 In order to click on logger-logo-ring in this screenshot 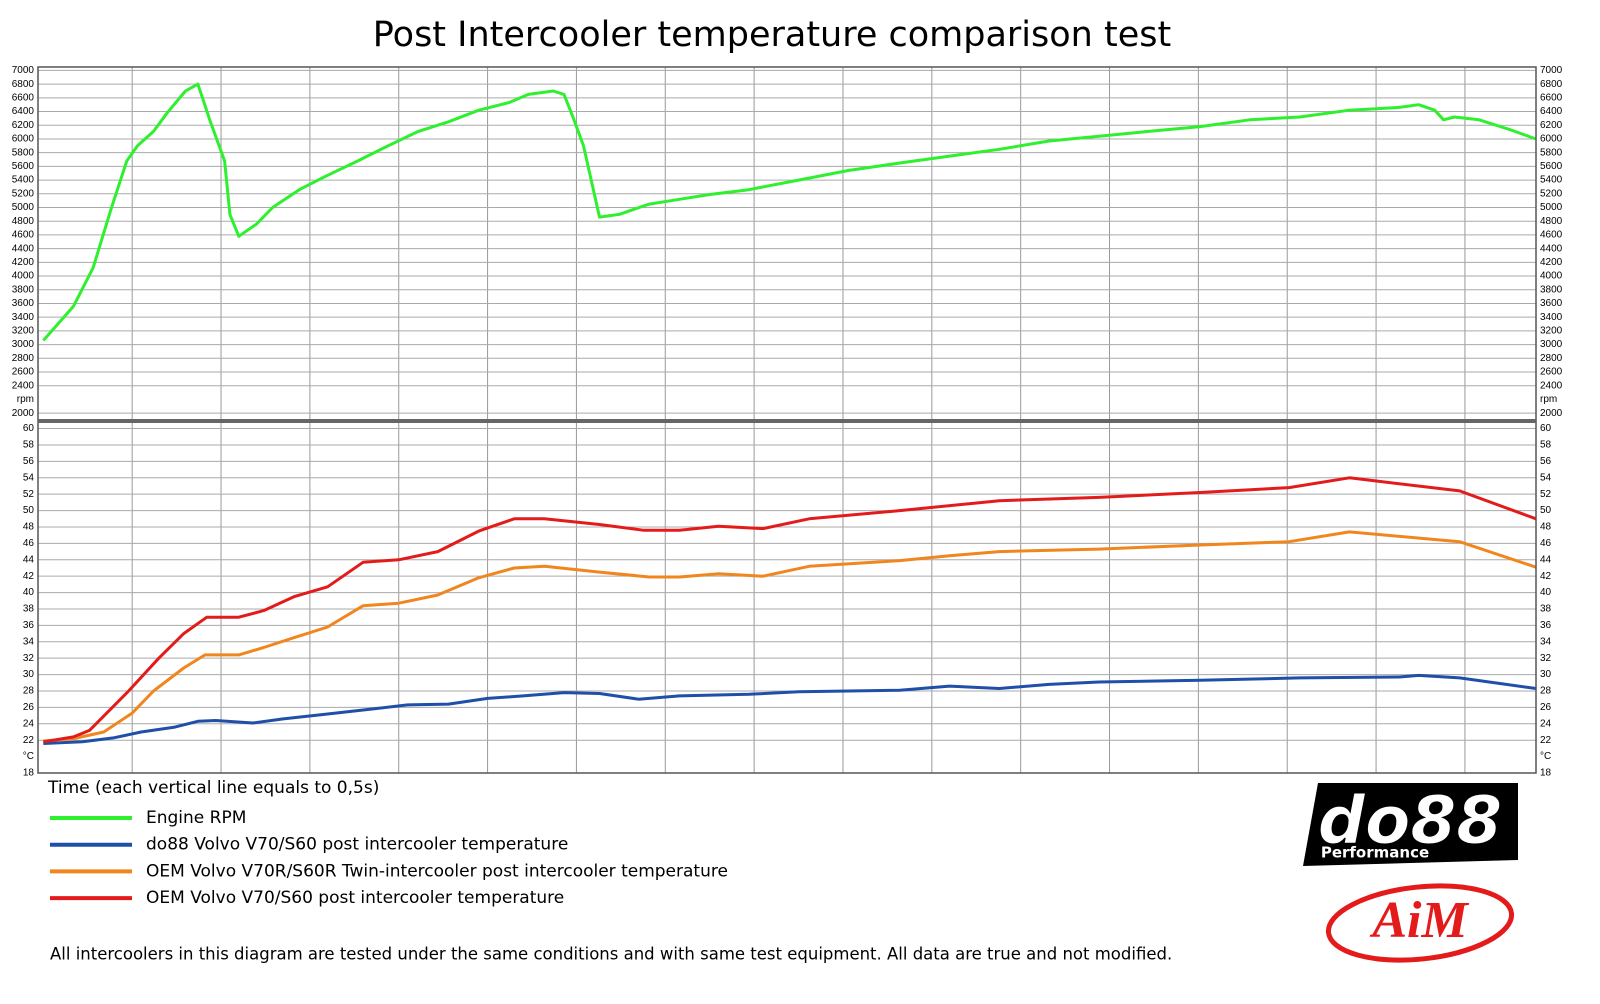, I will do `click(1420, 923)`.